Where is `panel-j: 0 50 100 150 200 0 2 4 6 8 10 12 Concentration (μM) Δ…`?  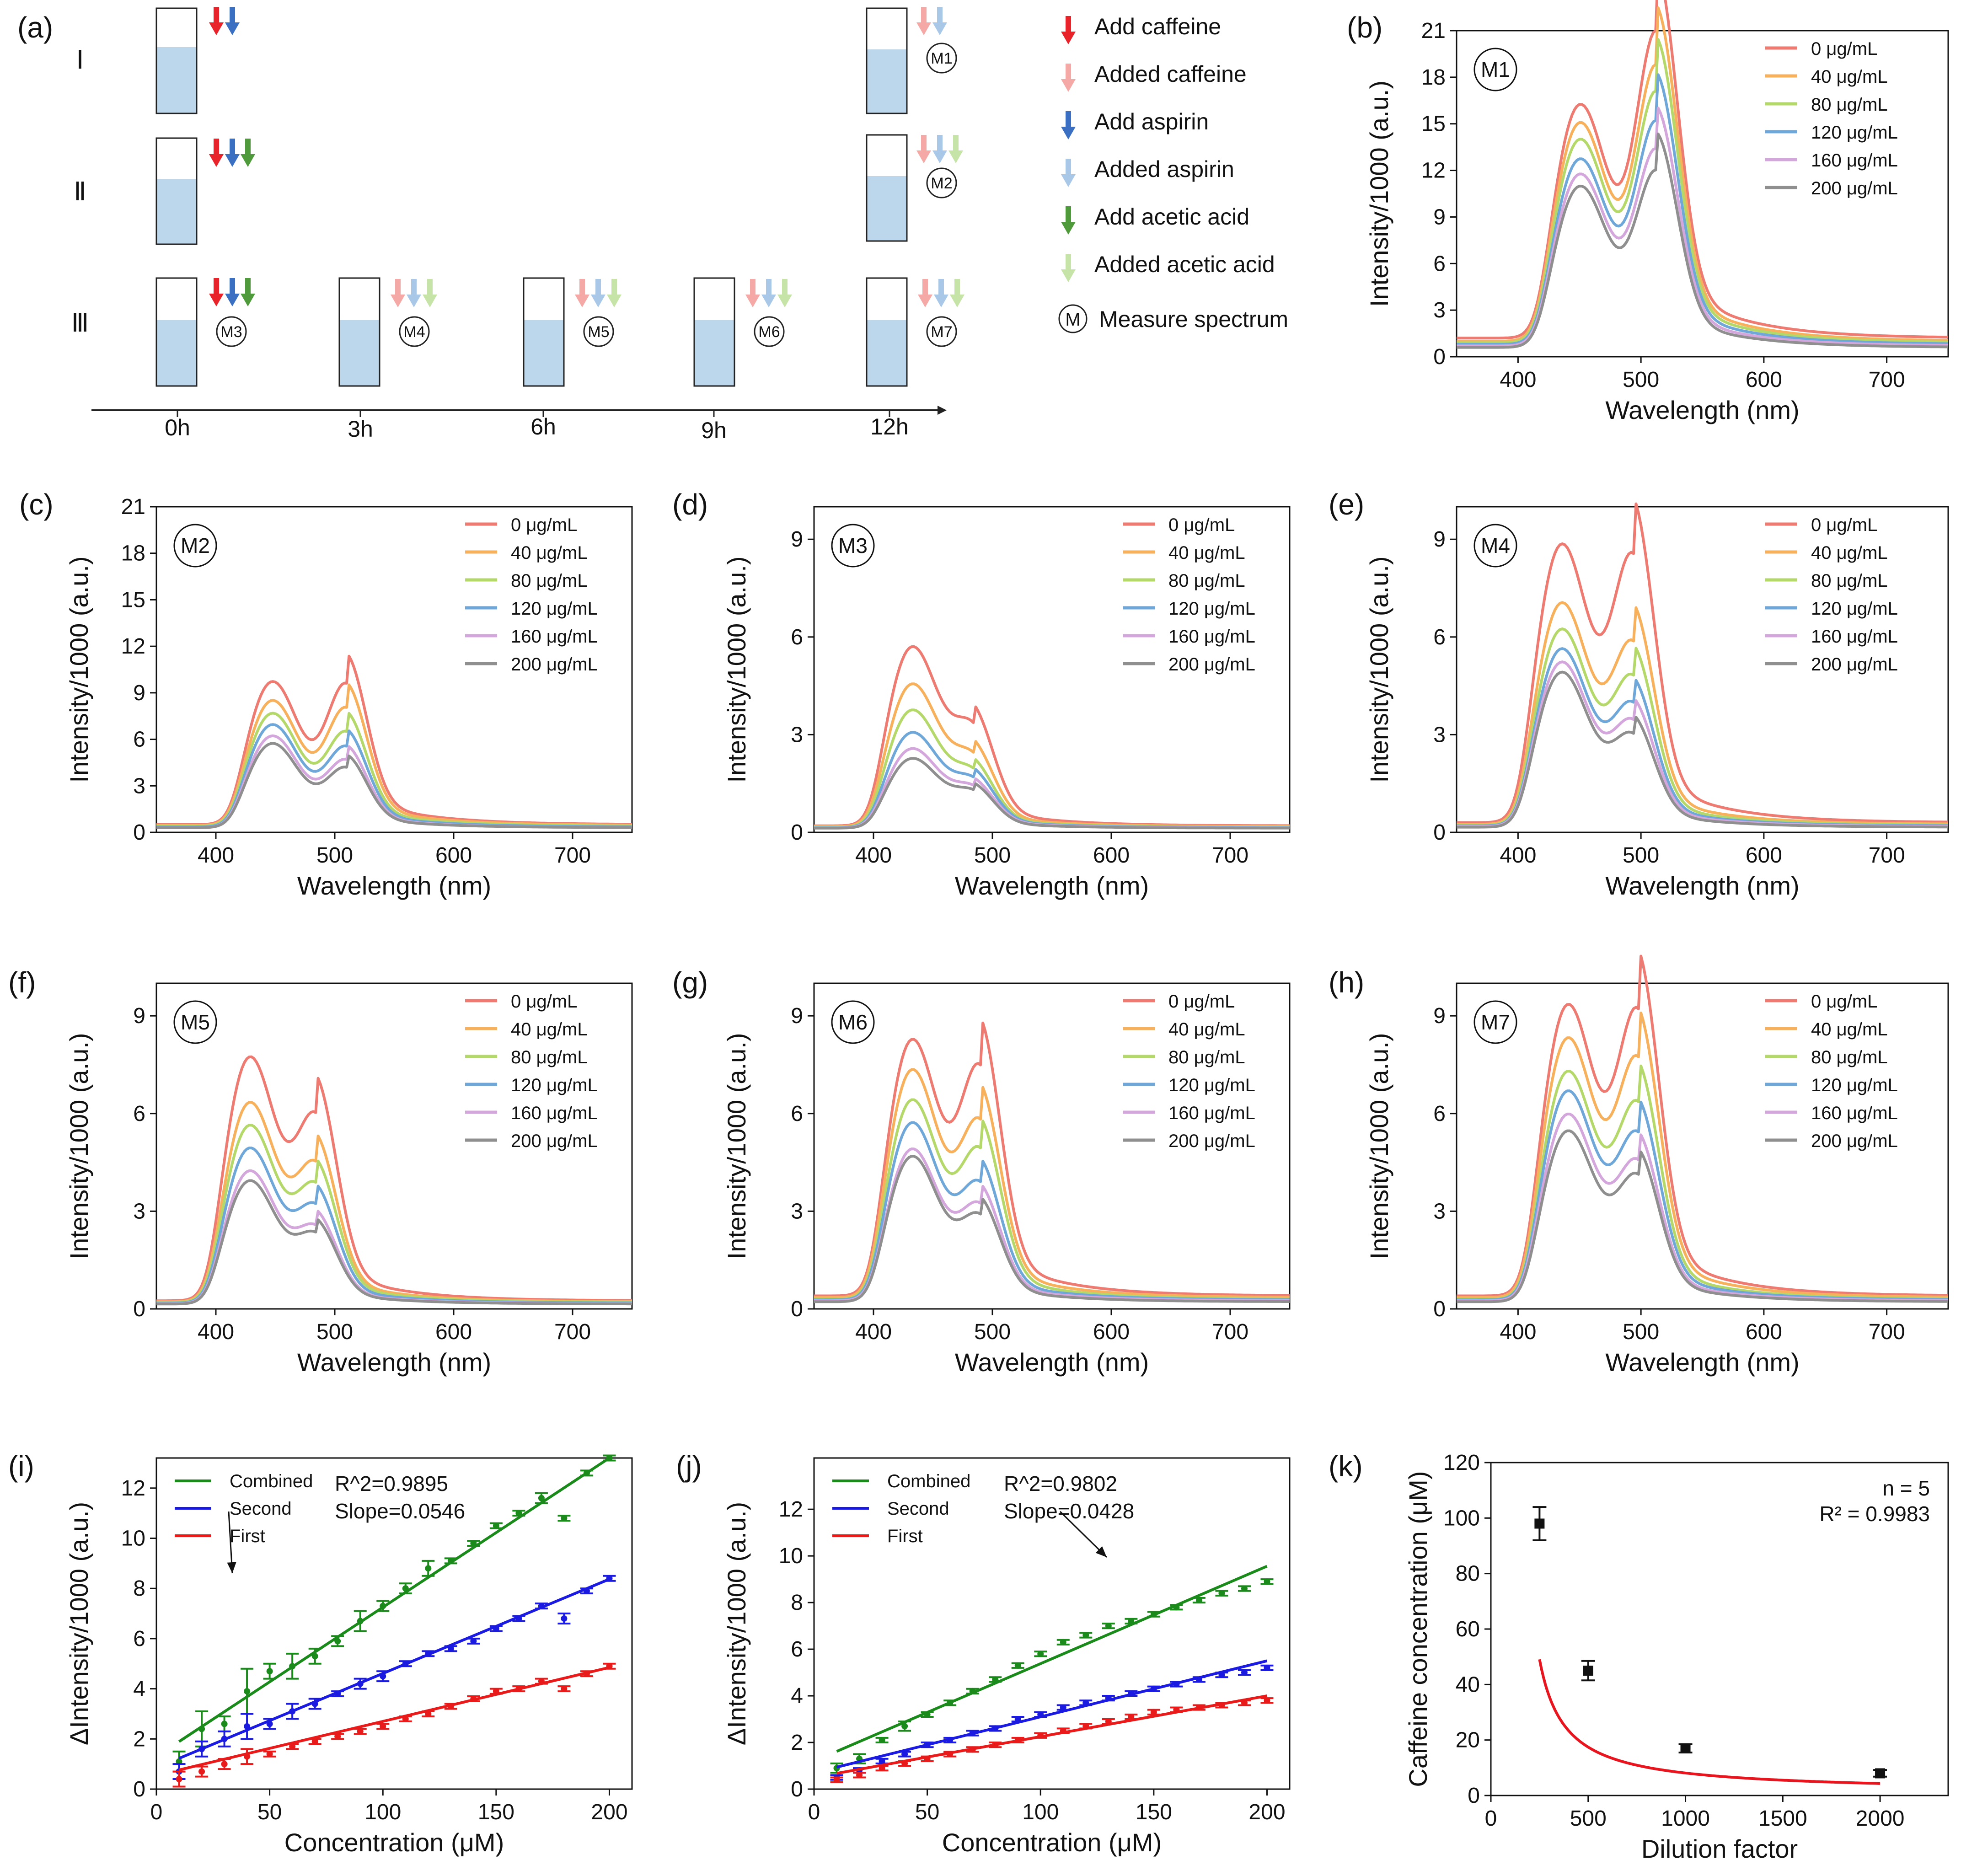 panel-j: 0 50 100 150 200 0 2 4 6 8 10 12 Concentration (μM) Δ… is located at coordinates (984, 1654).